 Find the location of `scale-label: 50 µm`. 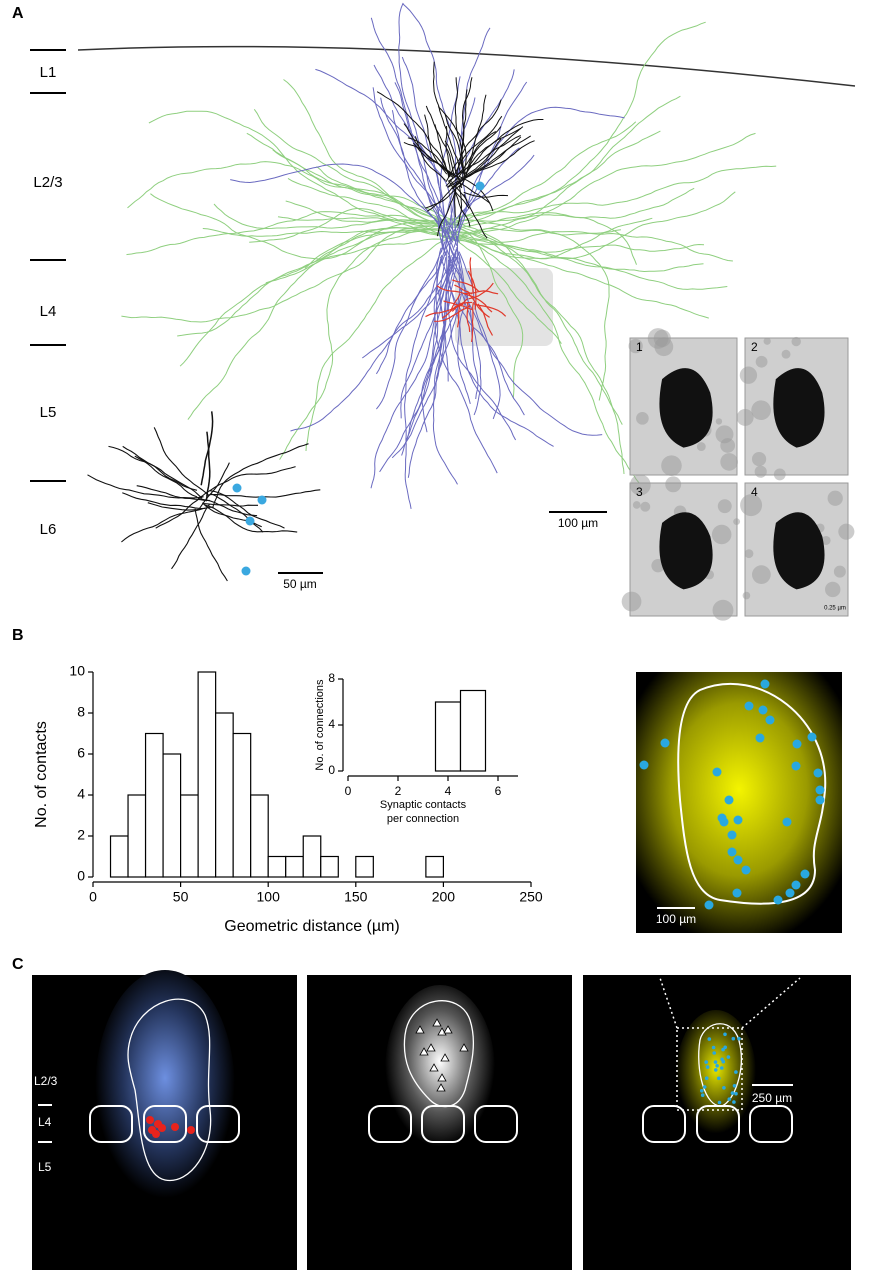

scale-label: 50 µm is located at coordinates (300, 584).